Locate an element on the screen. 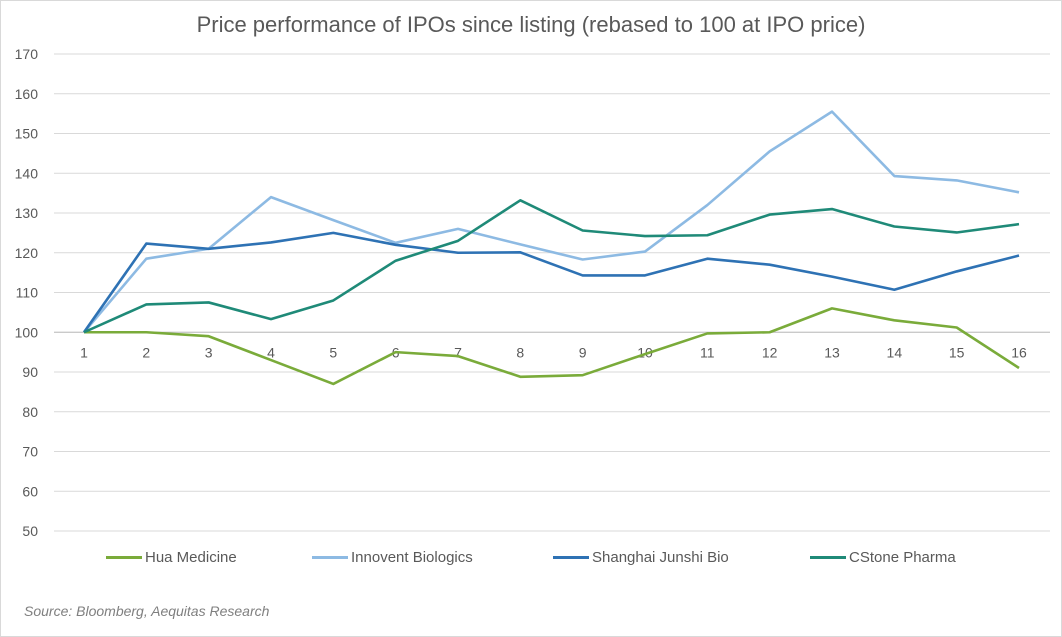 The image size is (1062, 637). x-tick-label: 14 is located at coordinates (895, 352).